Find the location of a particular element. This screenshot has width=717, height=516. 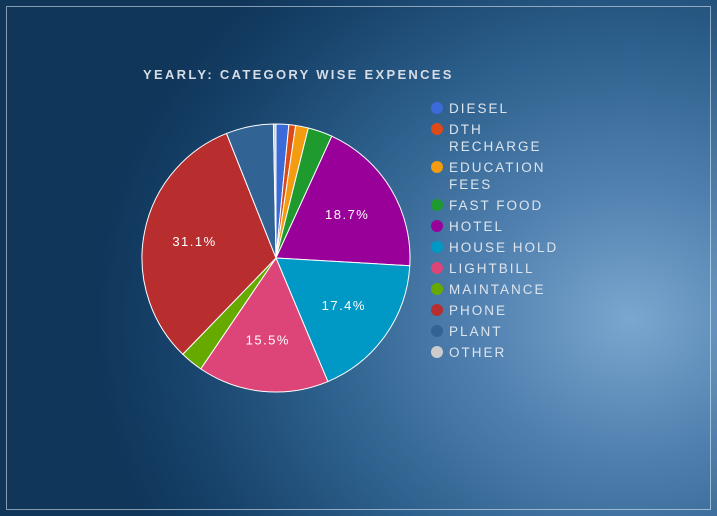

legend-label: HOUSE HOLD is located at coordinates (504, 247).